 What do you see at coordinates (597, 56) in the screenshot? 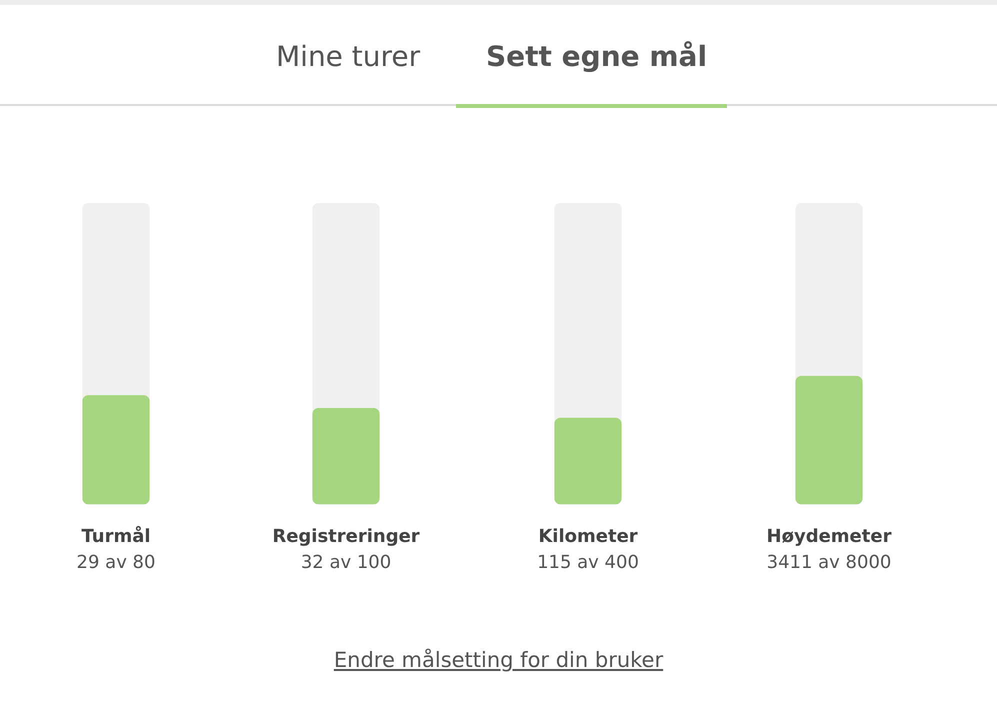
I see `text: Sett egne mål` at bounding box center [597, 56].